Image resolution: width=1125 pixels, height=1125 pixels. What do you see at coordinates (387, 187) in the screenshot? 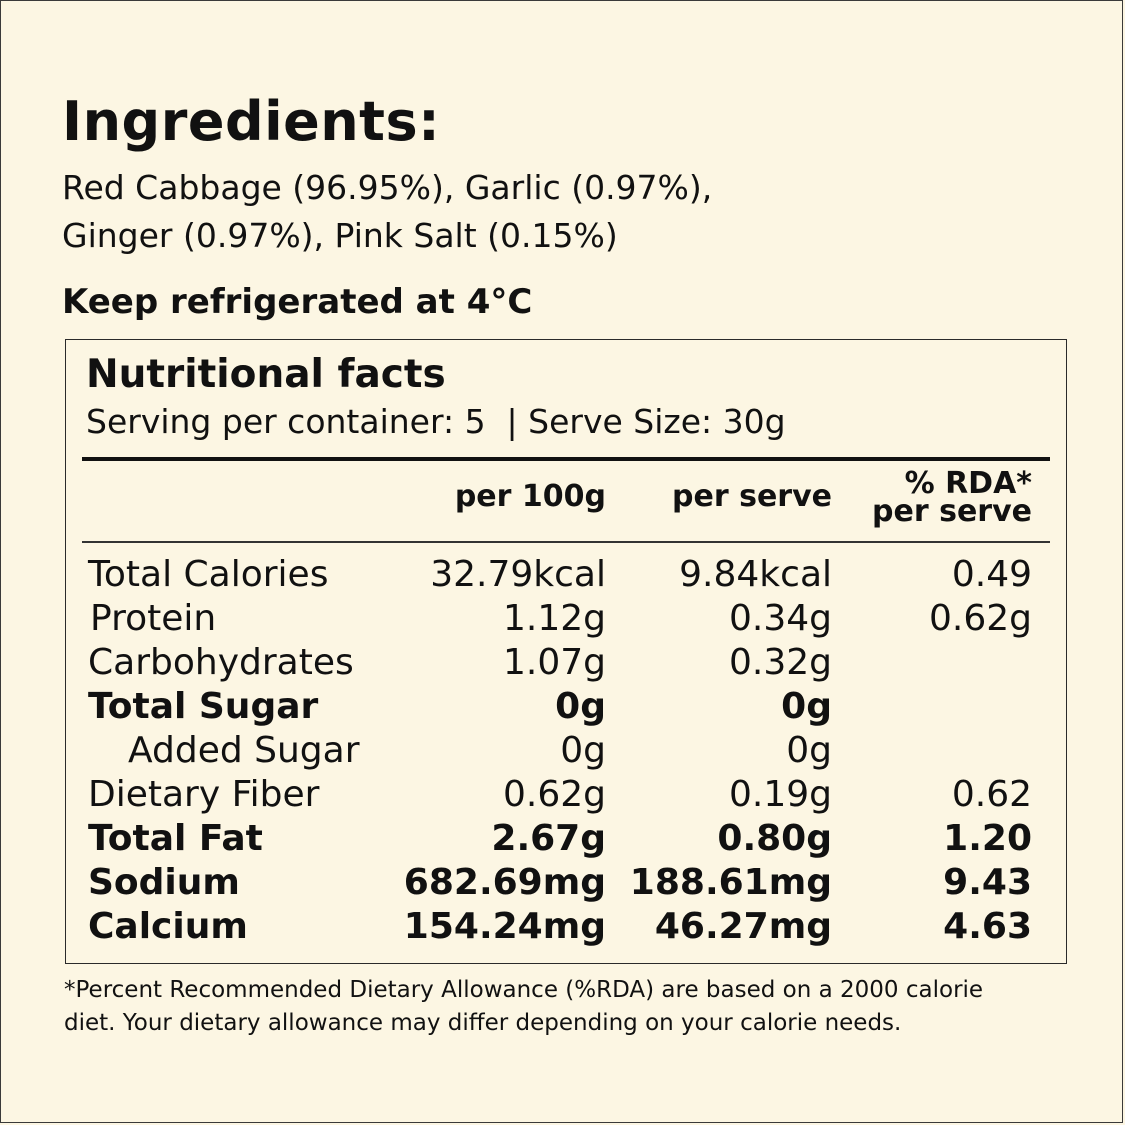
I see `ingredients-line-1: Red Cabbage (96.95%), Garlic (0.97%),` at bounding box center [387, 187].